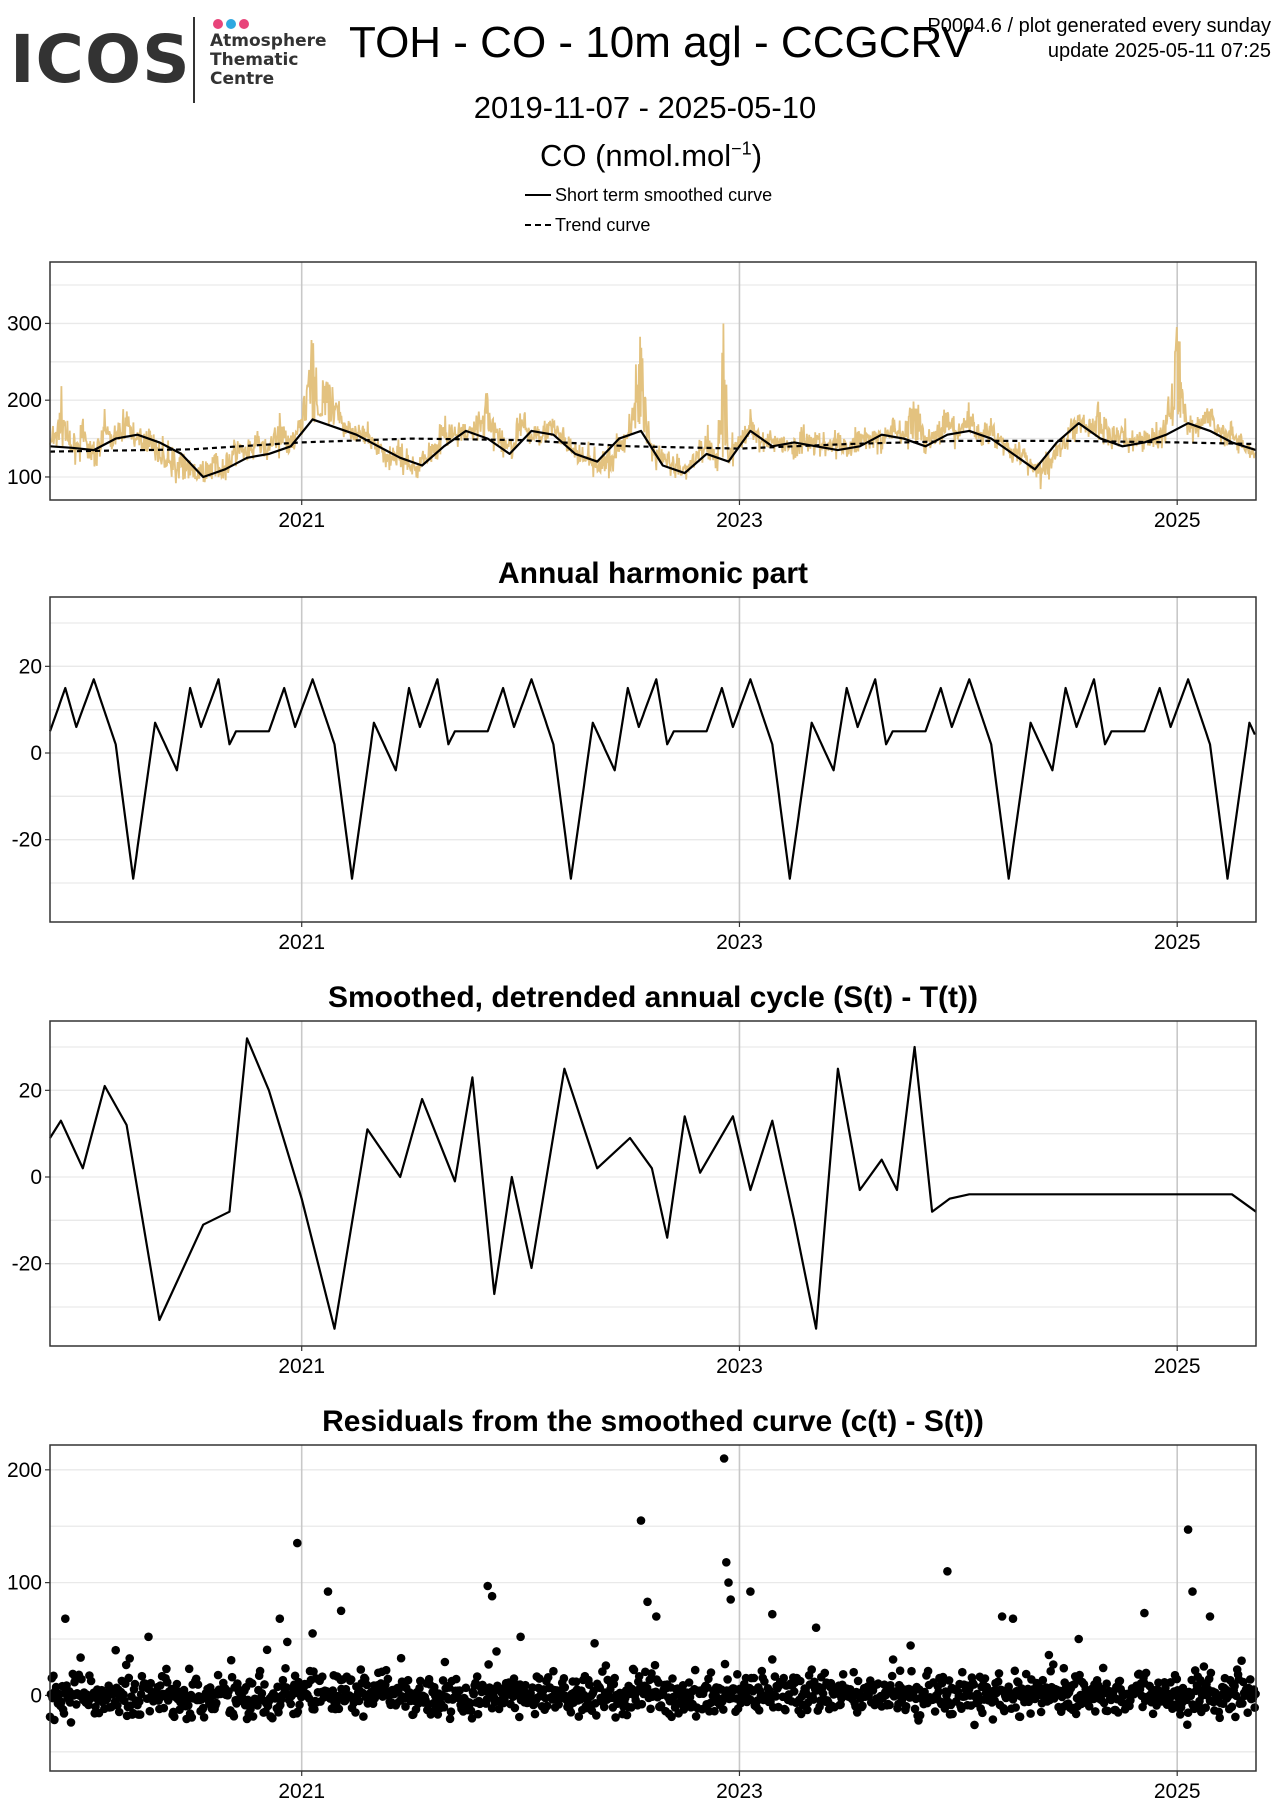 Image resolution: width=1275 pixels, height=1800 pixels. Describe the element at coordinates (24, 1583) in the screenshot. I see `y-tick-label: 100` at that location.